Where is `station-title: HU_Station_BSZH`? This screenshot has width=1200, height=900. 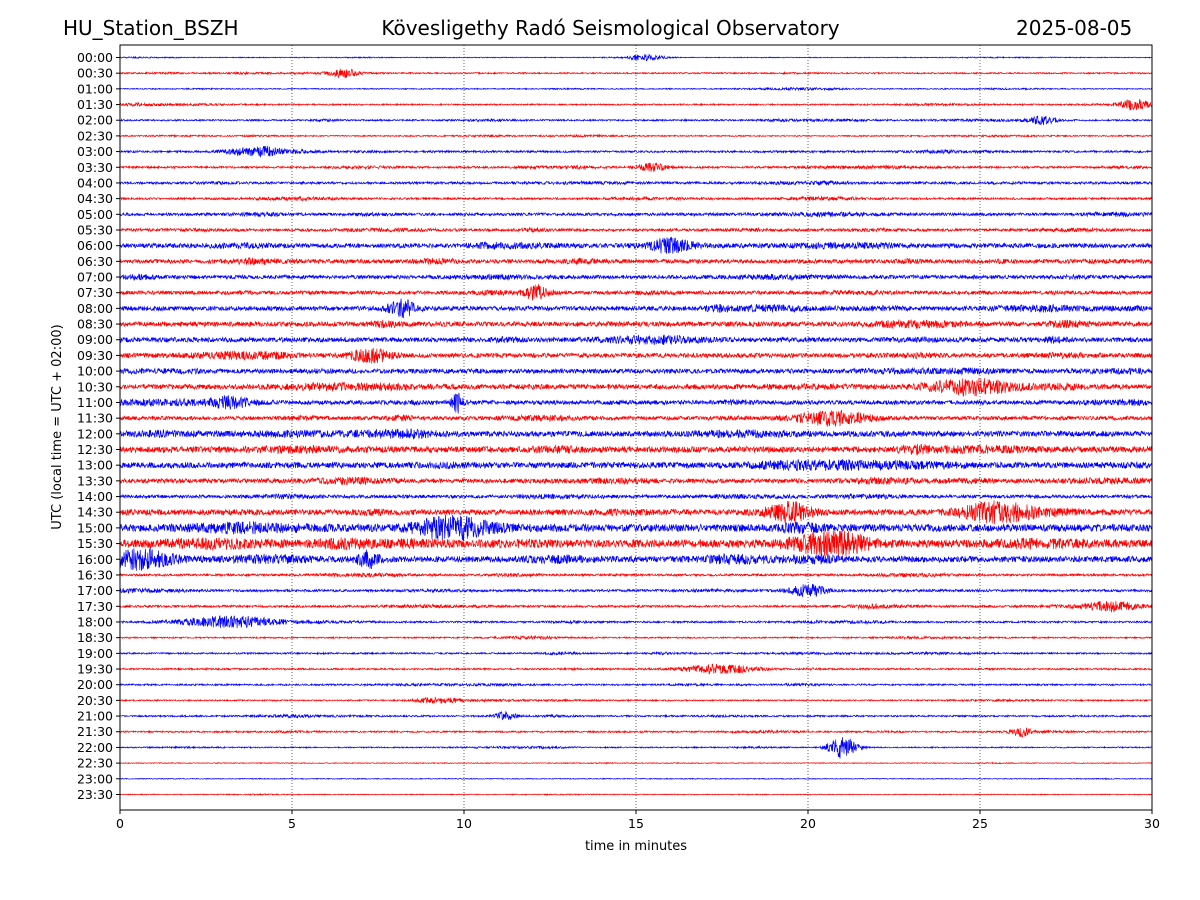
station-title: HU_Station_BSZH is located at coordinates (151, 28).